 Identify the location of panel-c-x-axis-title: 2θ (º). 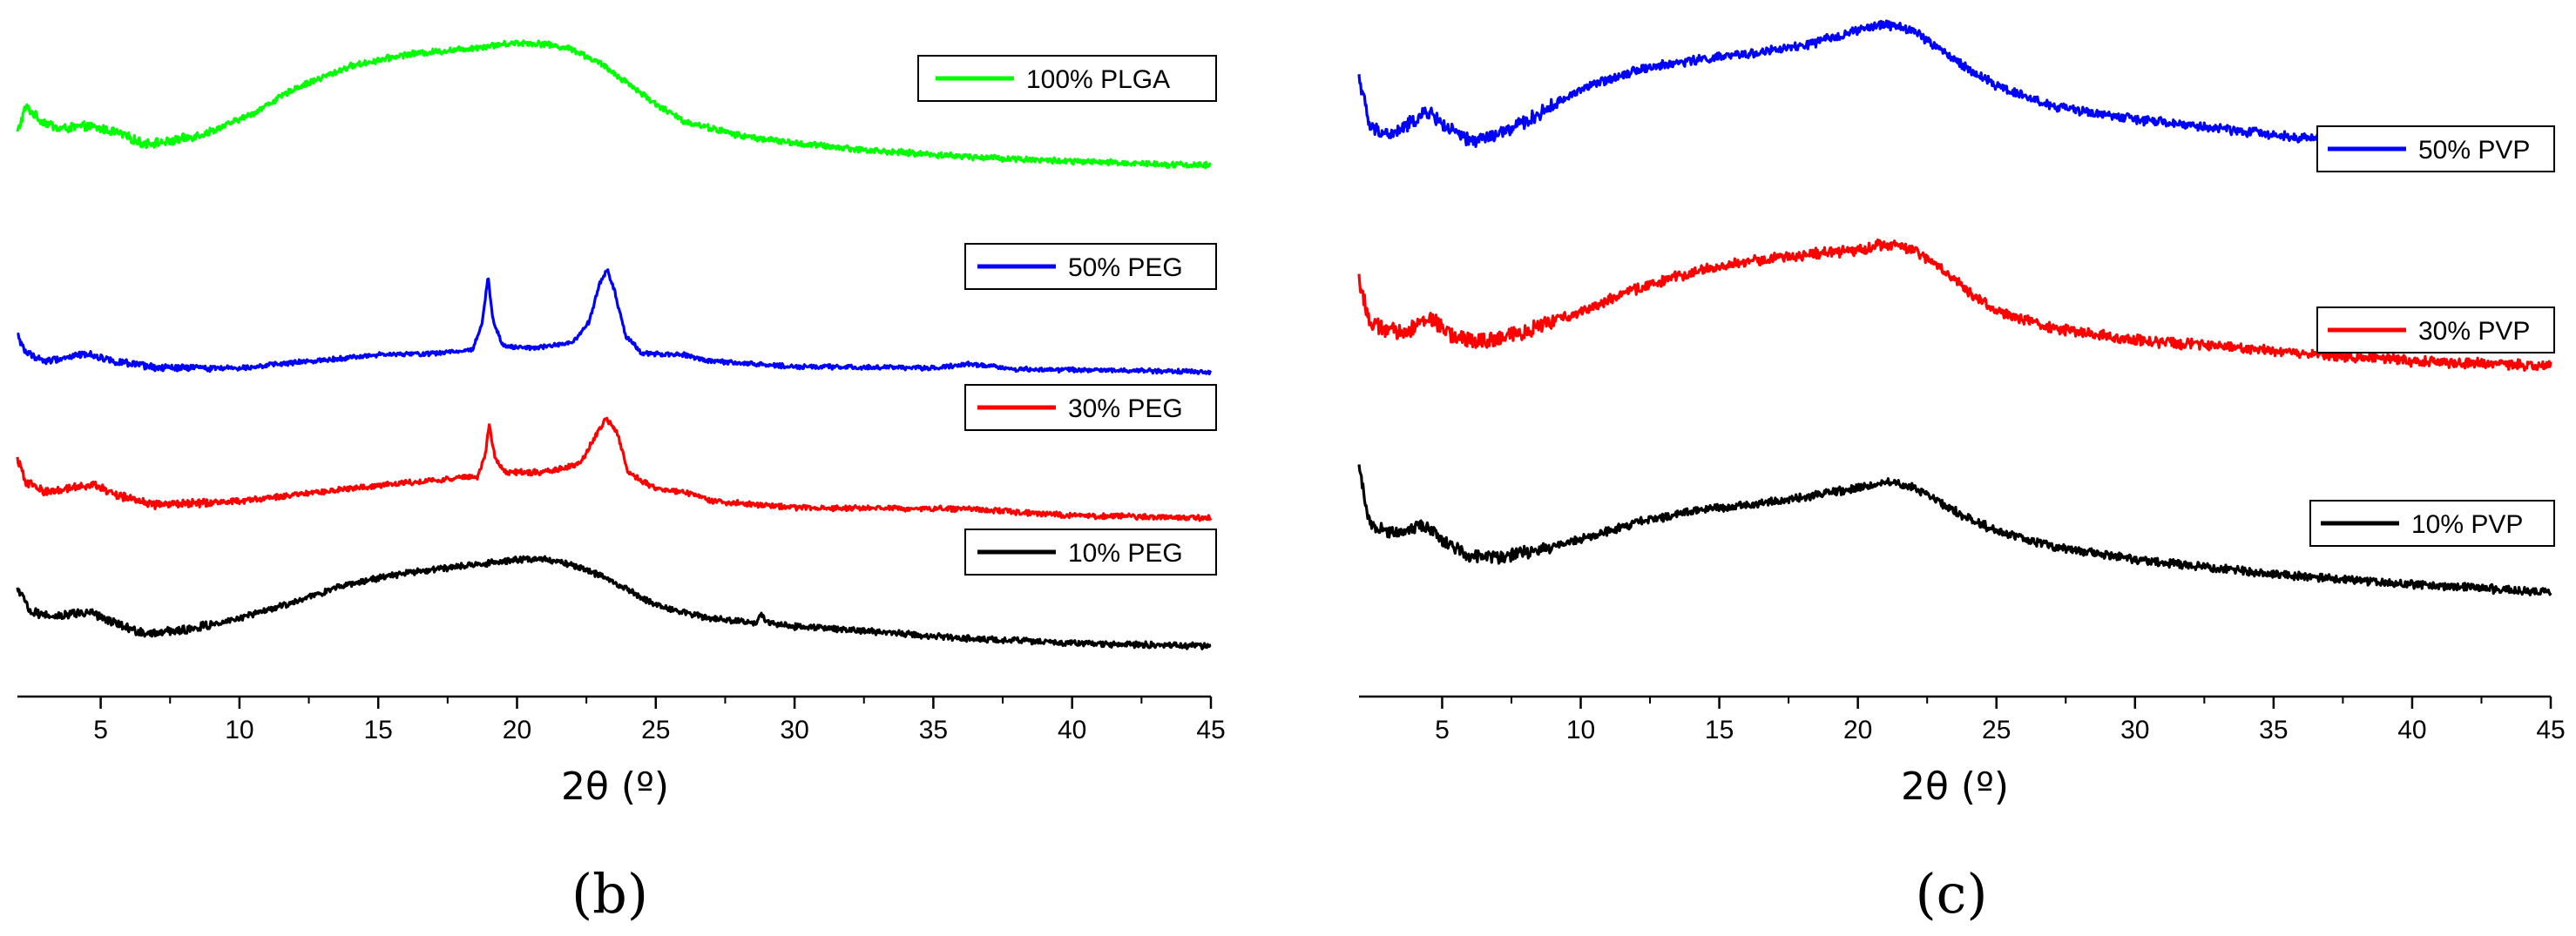
(1955, 786).